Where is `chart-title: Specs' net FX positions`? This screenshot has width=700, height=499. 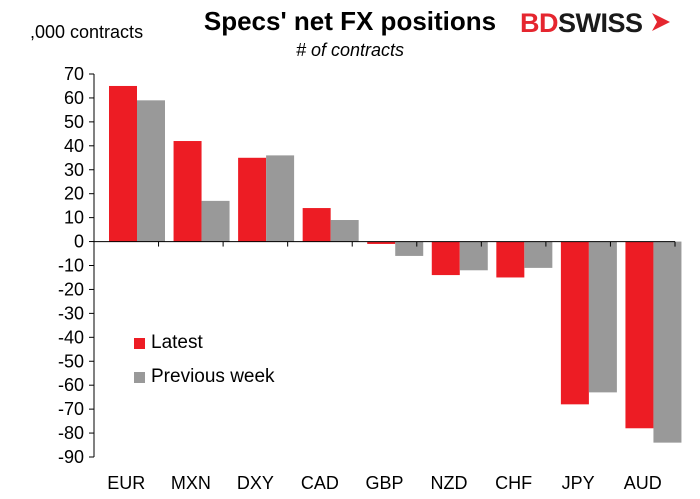
chart-title: Specs' net FX positions is located at coordinates (350, 21).